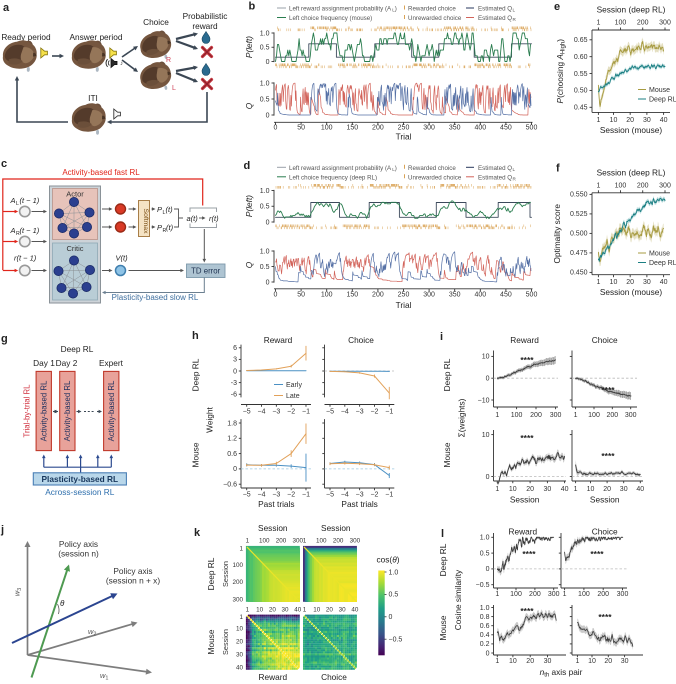 This screenshot has width=676, height=684. I want to click on svg-text: f, so click(558, 169).